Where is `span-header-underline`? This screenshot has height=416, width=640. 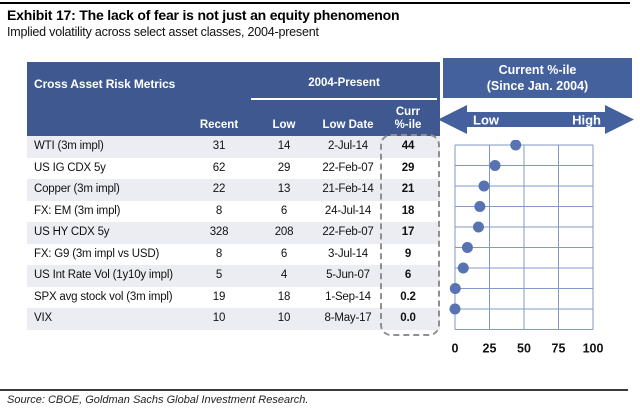 span-header-underline is located at coordinates (344, 99).